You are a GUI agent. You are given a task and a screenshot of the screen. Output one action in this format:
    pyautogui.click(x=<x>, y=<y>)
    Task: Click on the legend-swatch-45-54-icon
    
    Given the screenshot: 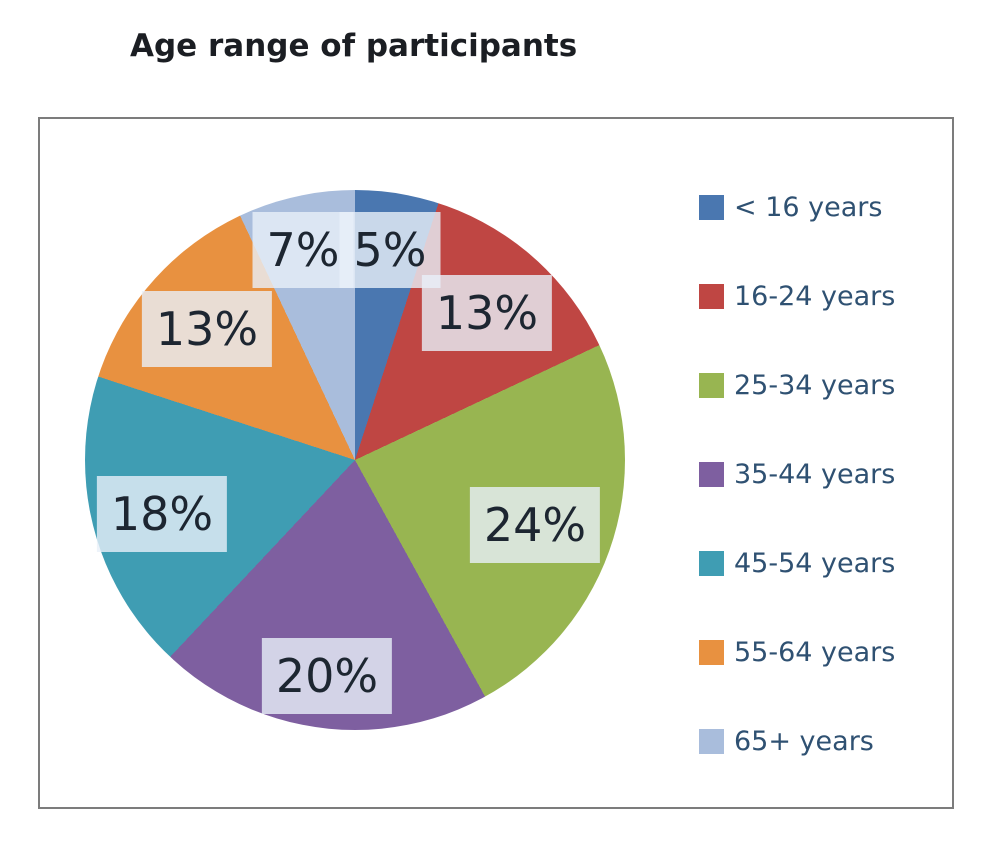 What is the action you would take?
    pyautogui.click(x=711, y=563)
    